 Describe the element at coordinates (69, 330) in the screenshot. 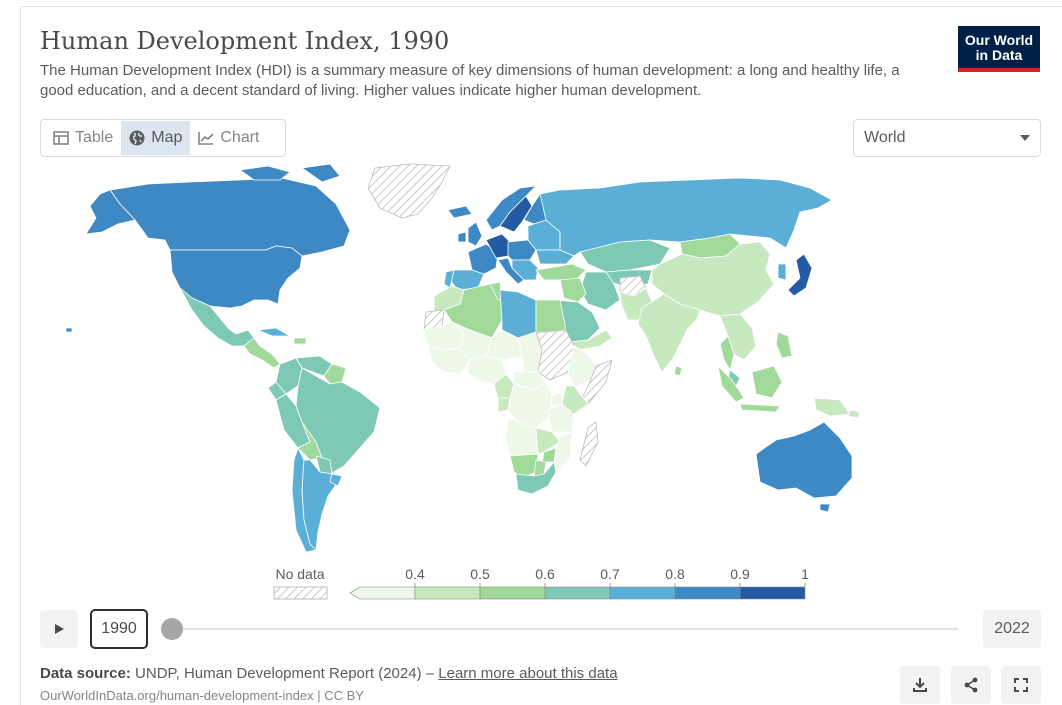

I see `country-hawaii` at that location.